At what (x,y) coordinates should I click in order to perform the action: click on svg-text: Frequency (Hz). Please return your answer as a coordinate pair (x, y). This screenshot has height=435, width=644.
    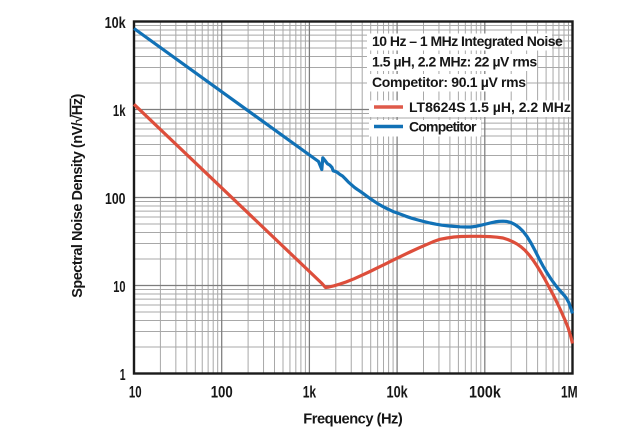
    Looking at the image, I should click on (353, 419).